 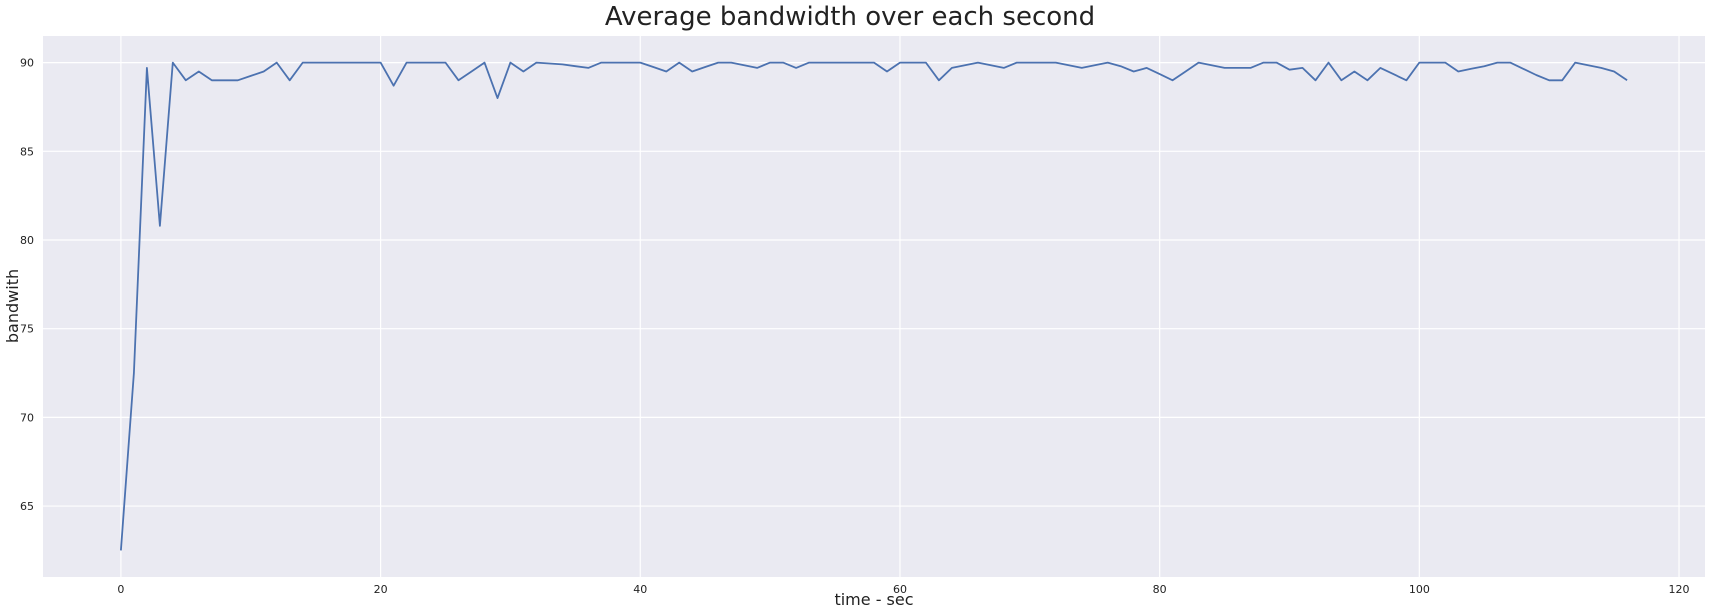 What do you see at coordinates (1160, 589) in the screenshot?
I see `x-tick-label: 80` at bounding box center [1160, 589].